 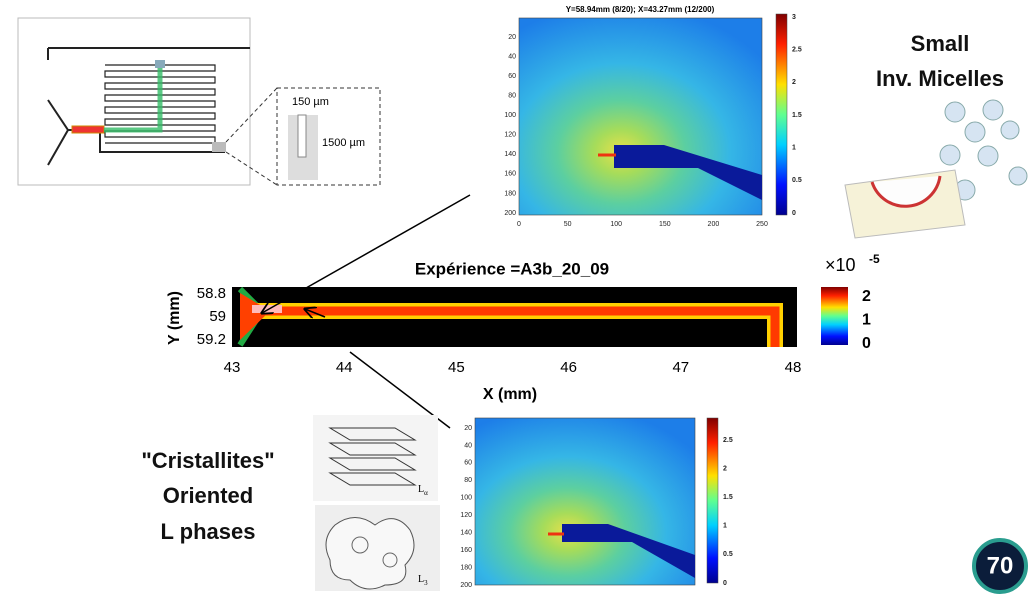 What do you see at coordinates (519, 224) in the screenshot?
I see `x-tick-label: 0` at bounding box center [519, 224].